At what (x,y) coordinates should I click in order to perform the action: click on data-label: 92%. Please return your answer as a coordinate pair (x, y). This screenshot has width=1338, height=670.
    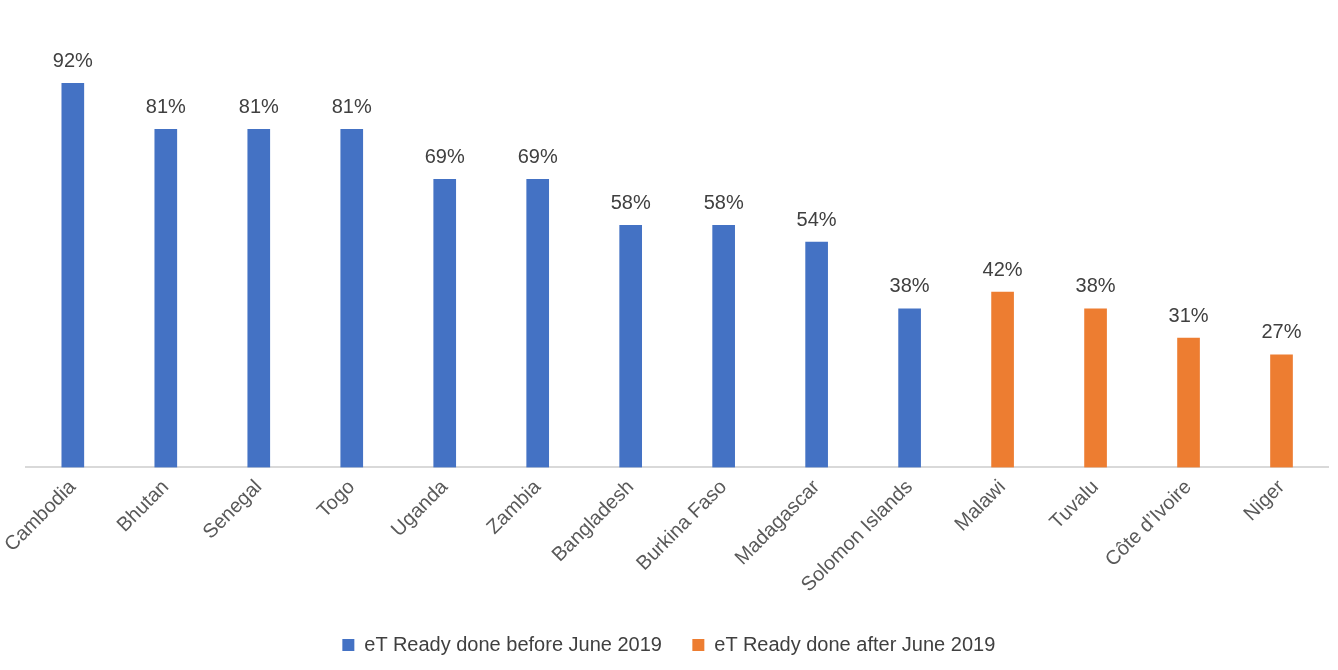
    Looking at the image, I should click on (73, 59).